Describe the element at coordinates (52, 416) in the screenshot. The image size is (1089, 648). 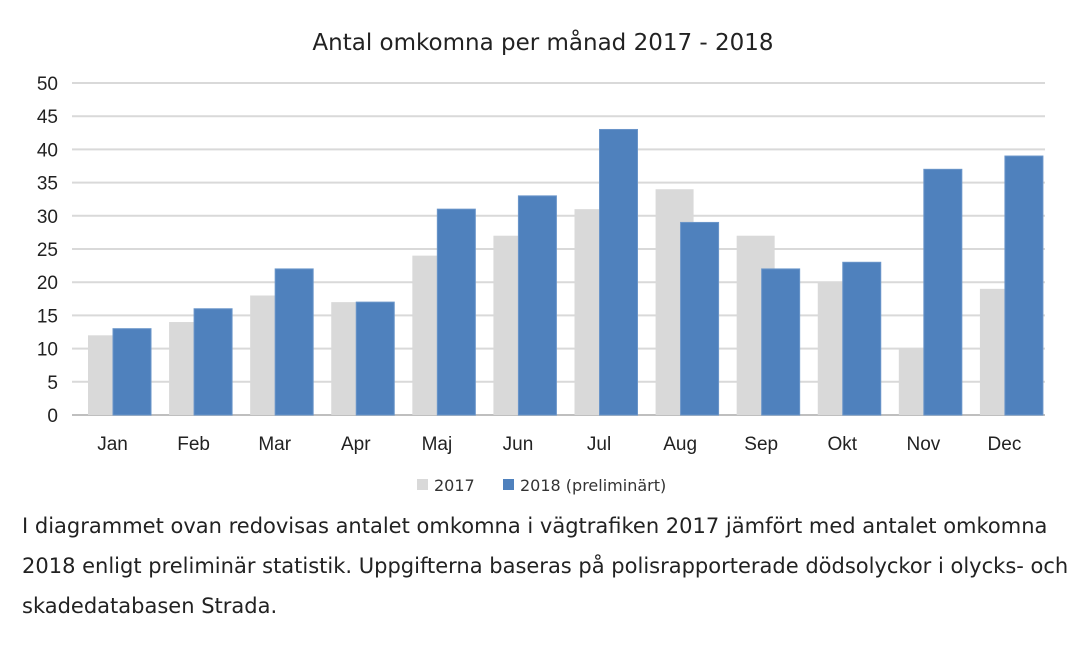
I see `y-tick-label: 0` at that location.